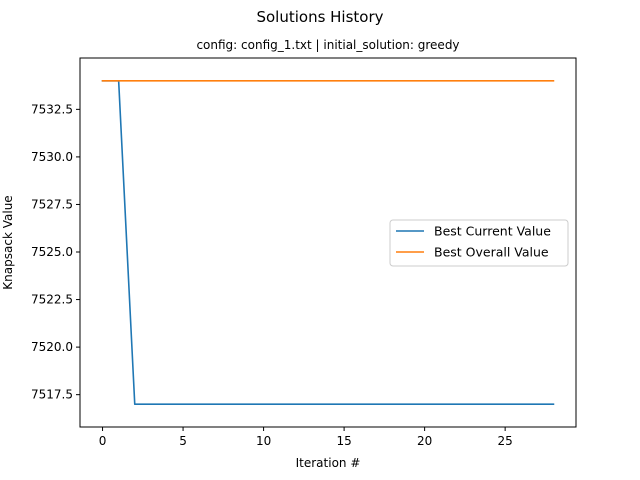  I want to click on x-tick-label: 0, so click(103, 441).